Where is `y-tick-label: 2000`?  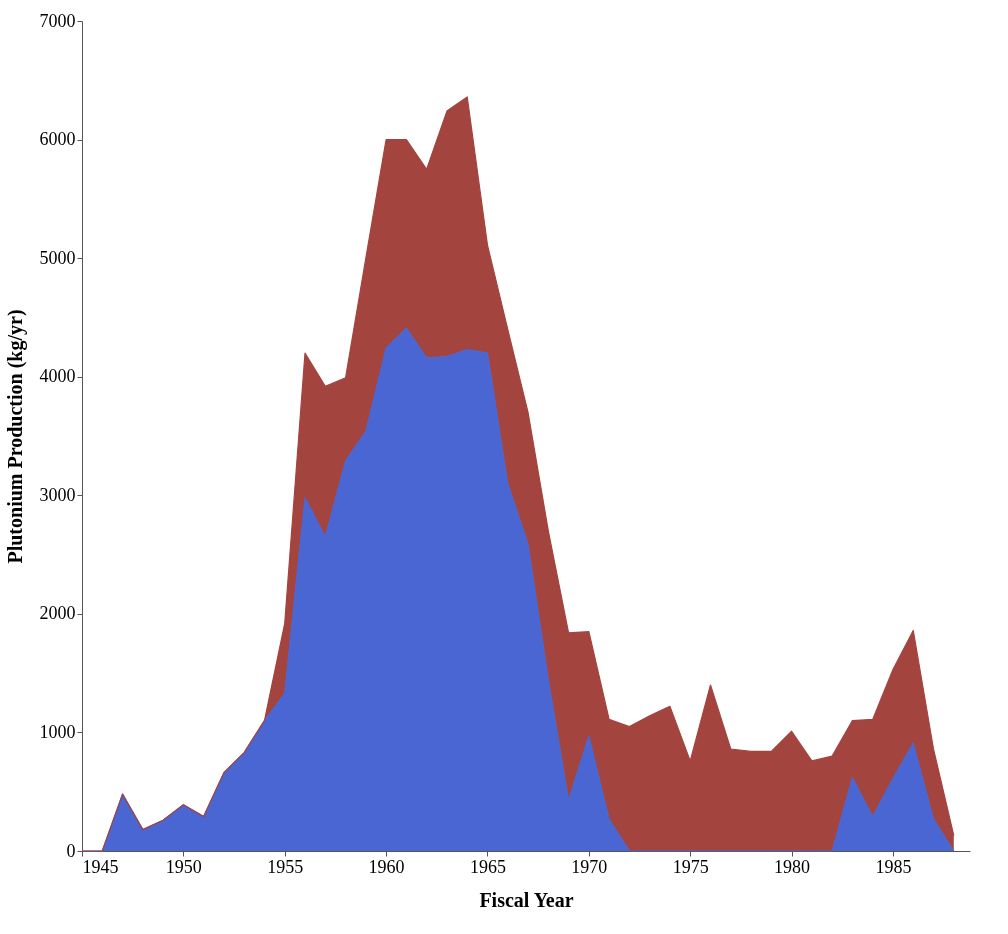 y-tick-label: 2000 is located at coordinates (57, 613).